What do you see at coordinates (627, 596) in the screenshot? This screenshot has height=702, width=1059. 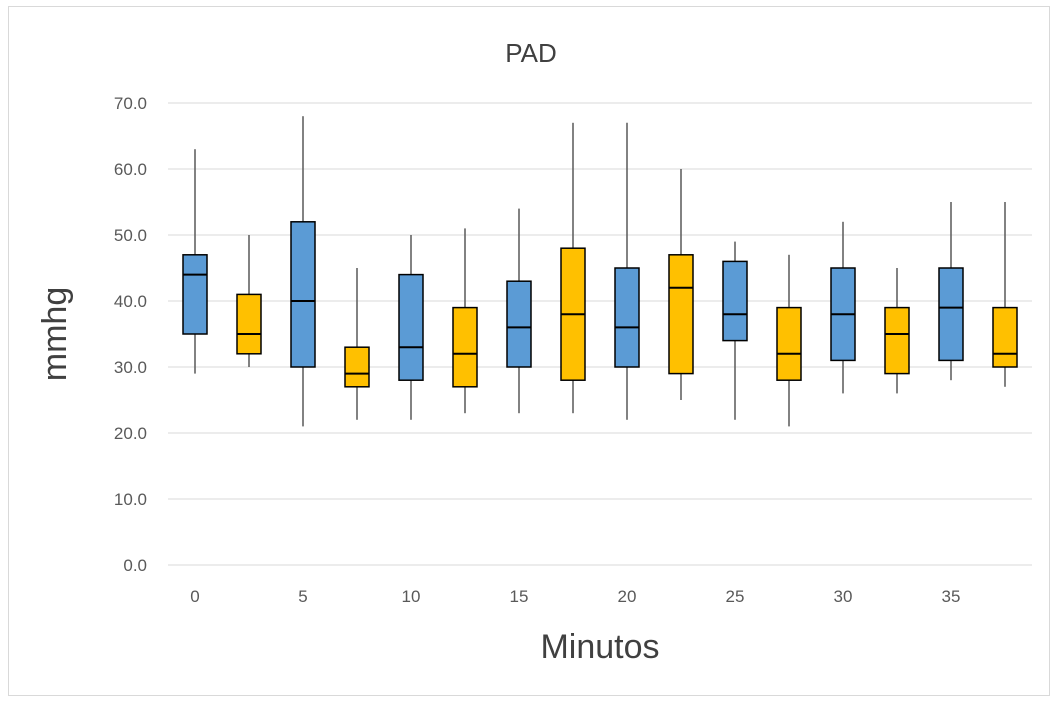 I see `x-tick-label: 20` at bounding box center [627, 596].